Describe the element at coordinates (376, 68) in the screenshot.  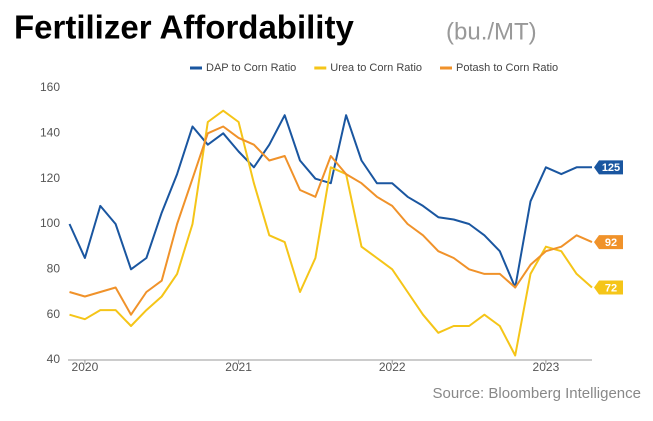
I see `legend-label: Urea to Corn Ratio` at that location.